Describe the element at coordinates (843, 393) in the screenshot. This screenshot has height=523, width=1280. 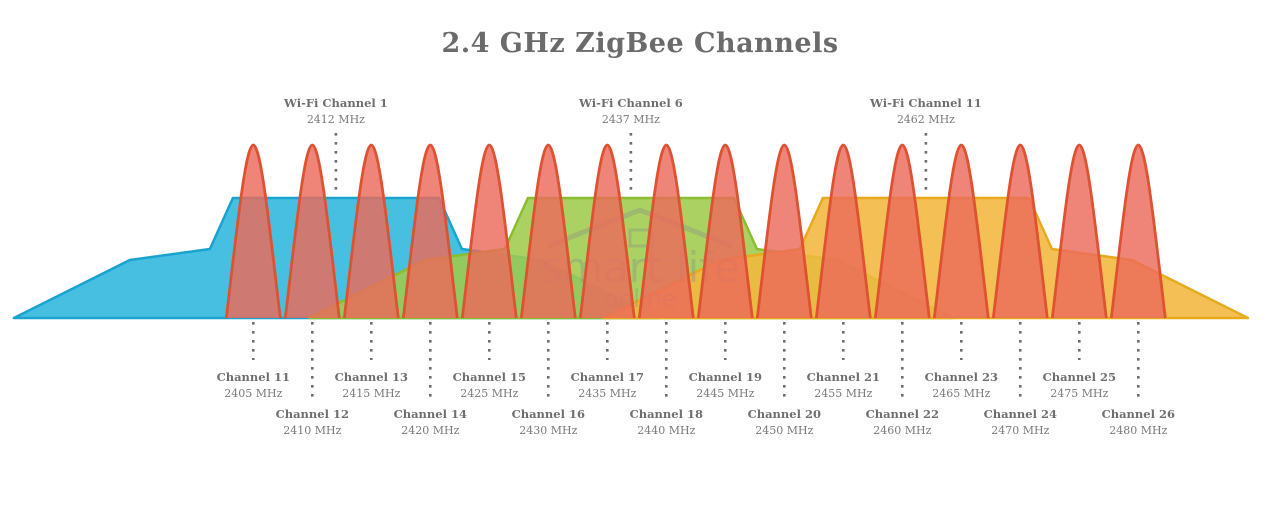
I see `zigbee-channel-frequency: 2455 MHz` at that location.